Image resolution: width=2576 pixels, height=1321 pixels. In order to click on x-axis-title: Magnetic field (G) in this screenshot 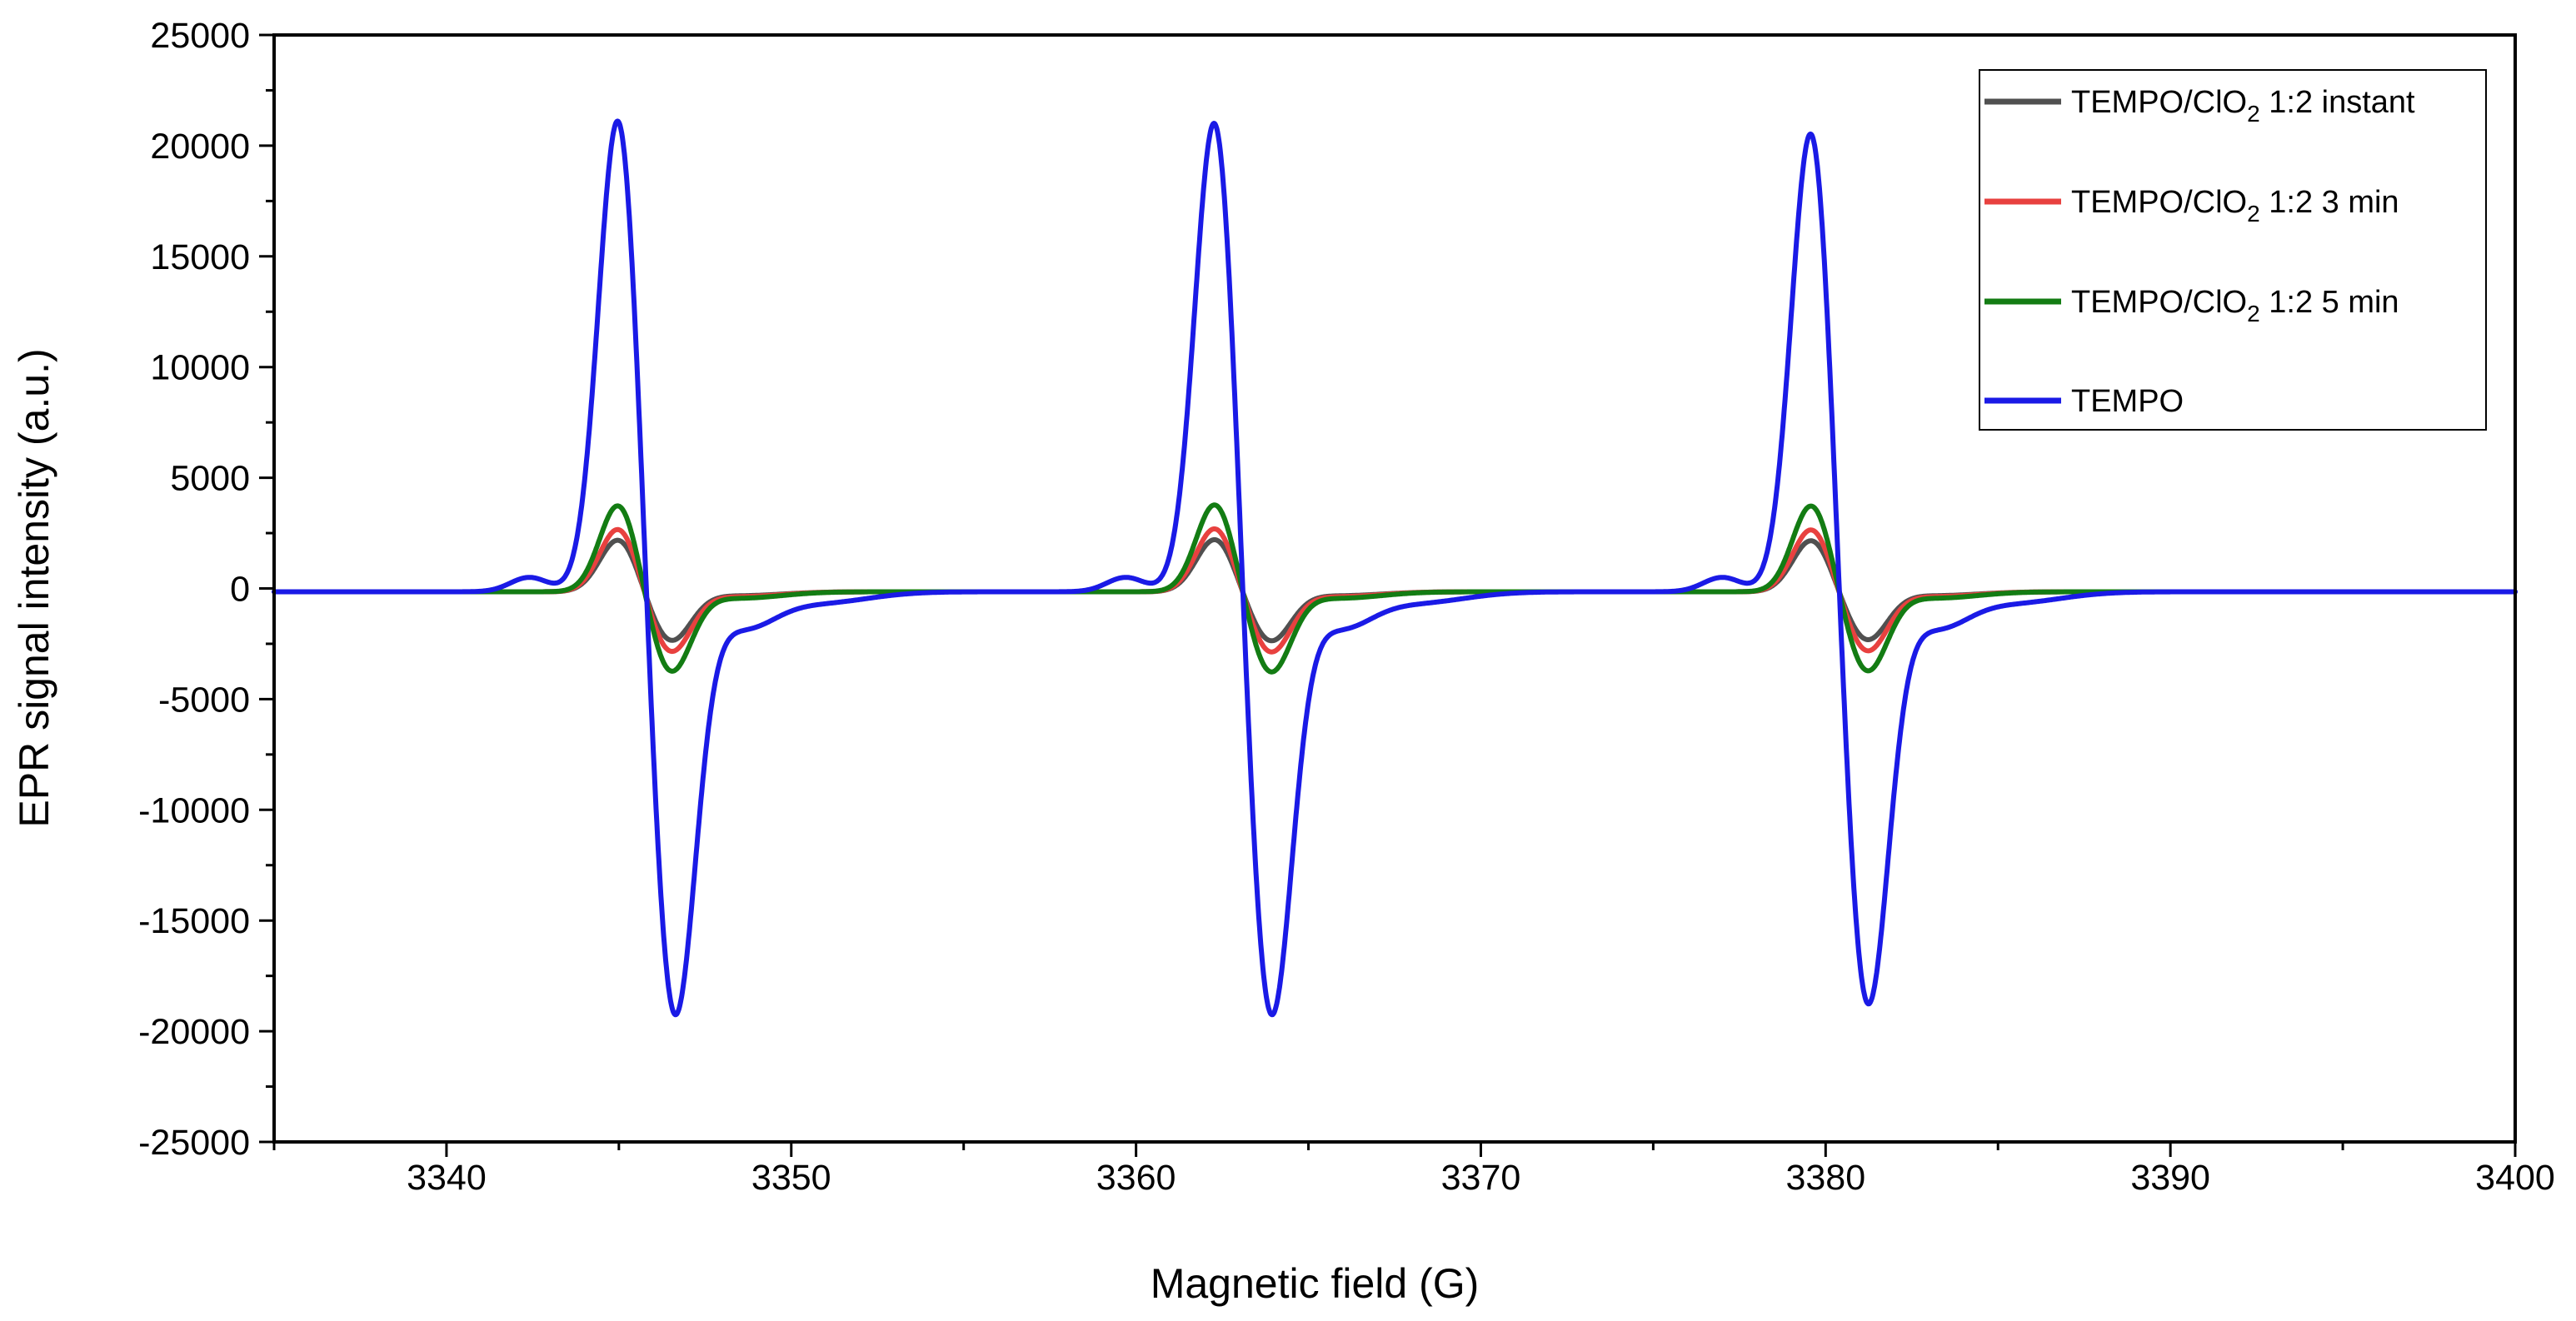, I will do `click(1315, 1283)`.